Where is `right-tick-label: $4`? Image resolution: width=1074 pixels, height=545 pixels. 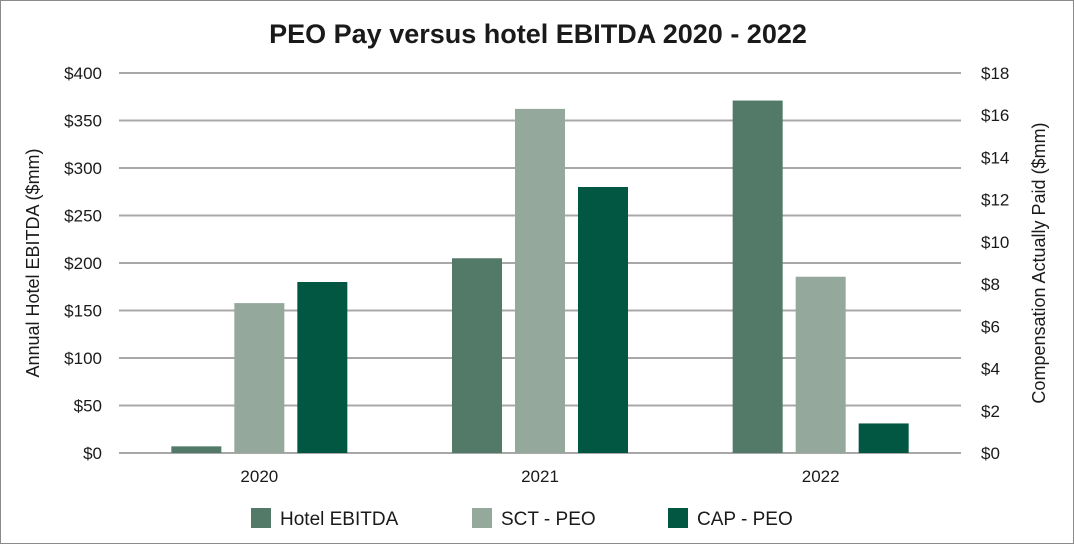 right-tick-label: $4 is located at coordinates (990, 369).